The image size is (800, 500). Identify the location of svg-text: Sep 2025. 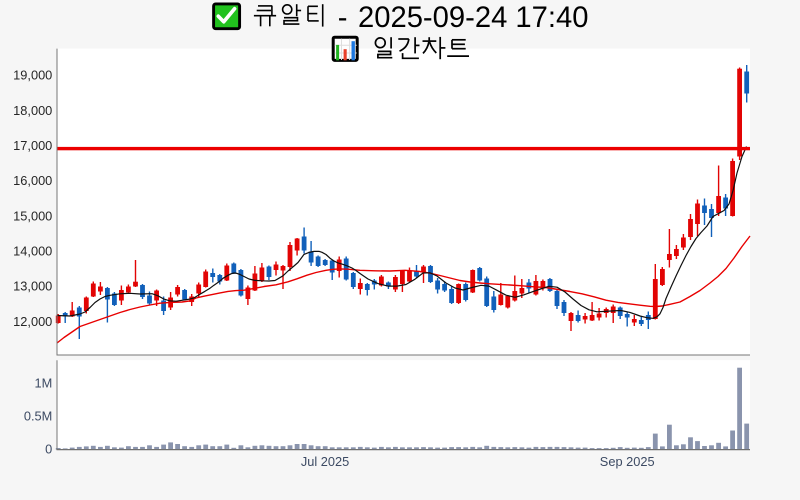
(627, 461).